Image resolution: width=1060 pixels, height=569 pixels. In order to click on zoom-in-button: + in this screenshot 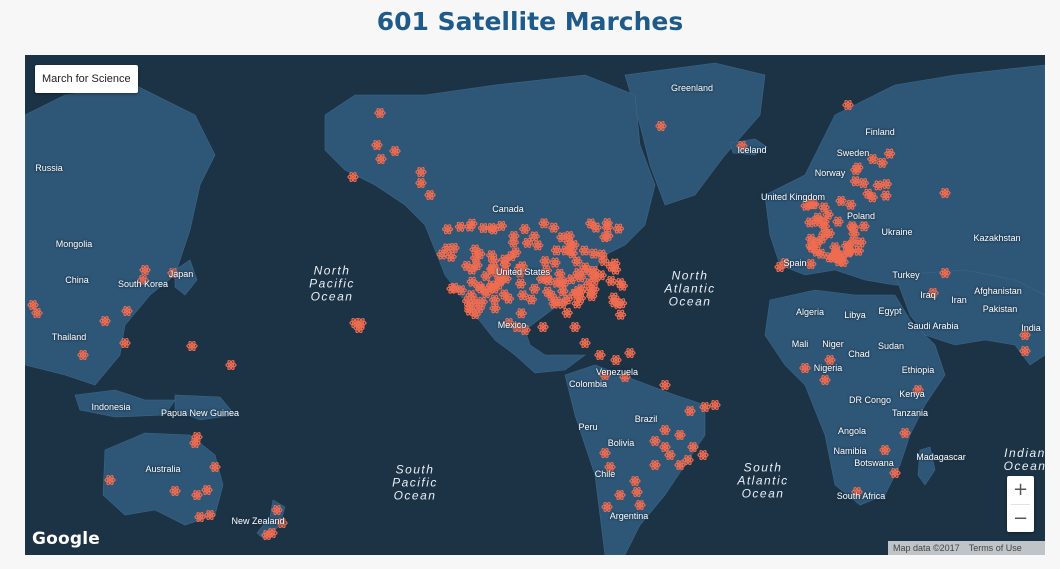, I will do `click(1020, 490)`.